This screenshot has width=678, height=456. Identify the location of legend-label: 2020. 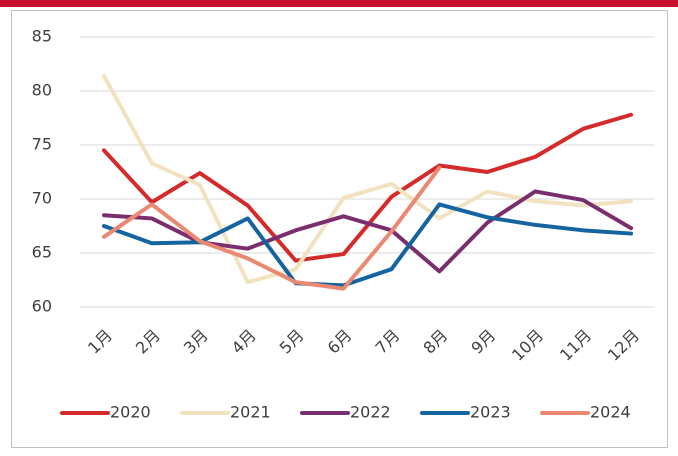
(130, 412).